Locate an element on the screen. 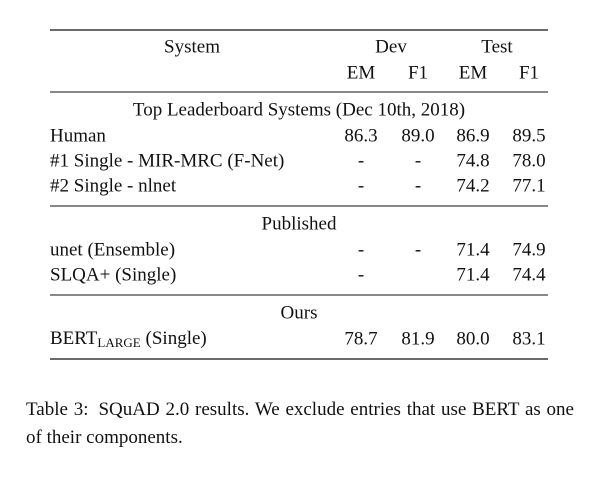  cell: 86.3 is located at coordinates (360, 135).